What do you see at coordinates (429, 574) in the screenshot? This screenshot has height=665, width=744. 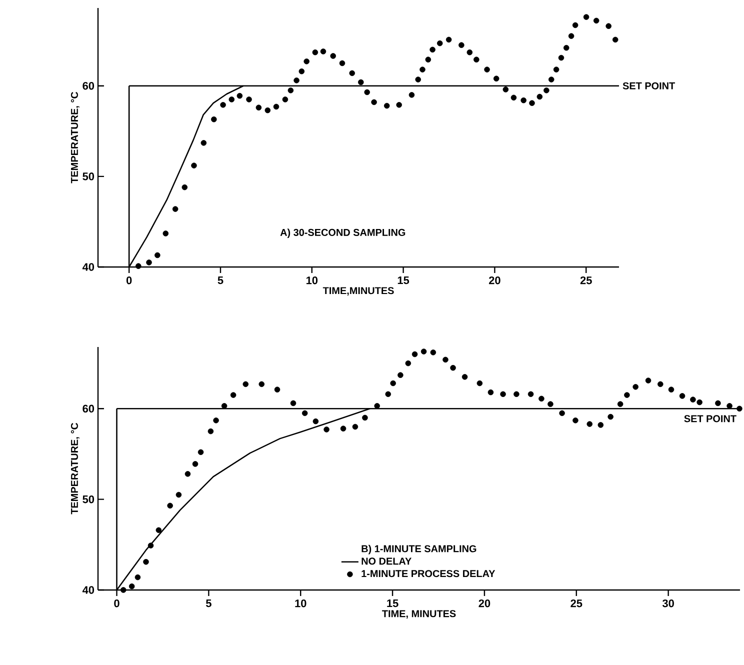 I see `legend-label: 1-MINUTE PROCESS DELAY` at bounding box center [429, 574].